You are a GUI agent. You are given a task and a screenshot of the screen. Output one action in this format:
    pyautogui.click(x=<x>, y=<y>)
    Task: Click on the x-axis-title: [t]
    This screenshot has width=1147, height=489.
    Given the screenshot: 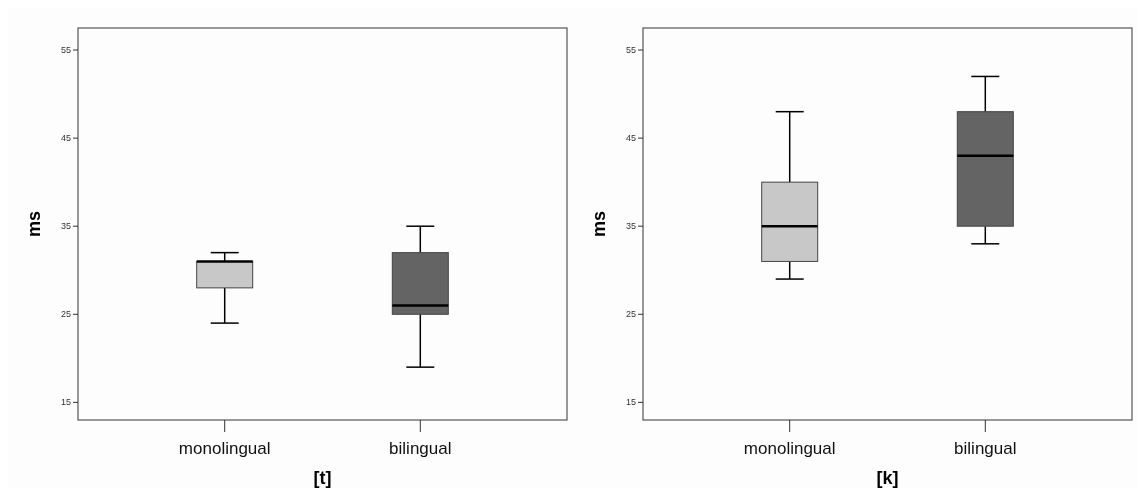 What is the action you would take?
    pyautogui.click(x=322, y=478)
    